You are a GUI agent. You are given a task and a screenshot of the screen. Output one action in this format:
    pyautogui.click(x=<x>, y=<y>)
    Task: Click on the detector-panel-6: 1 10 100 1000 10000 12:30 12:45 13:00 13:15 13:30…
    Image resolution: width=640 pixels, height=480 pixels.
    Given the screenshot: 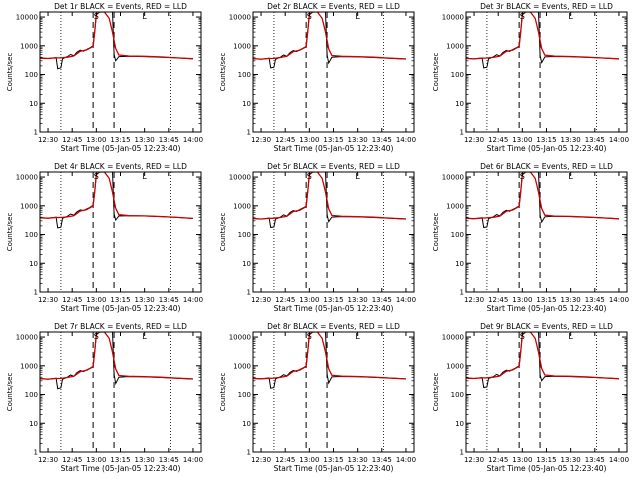 What is the action you would take?
    pyautogui.click(x=532, y=240)
    